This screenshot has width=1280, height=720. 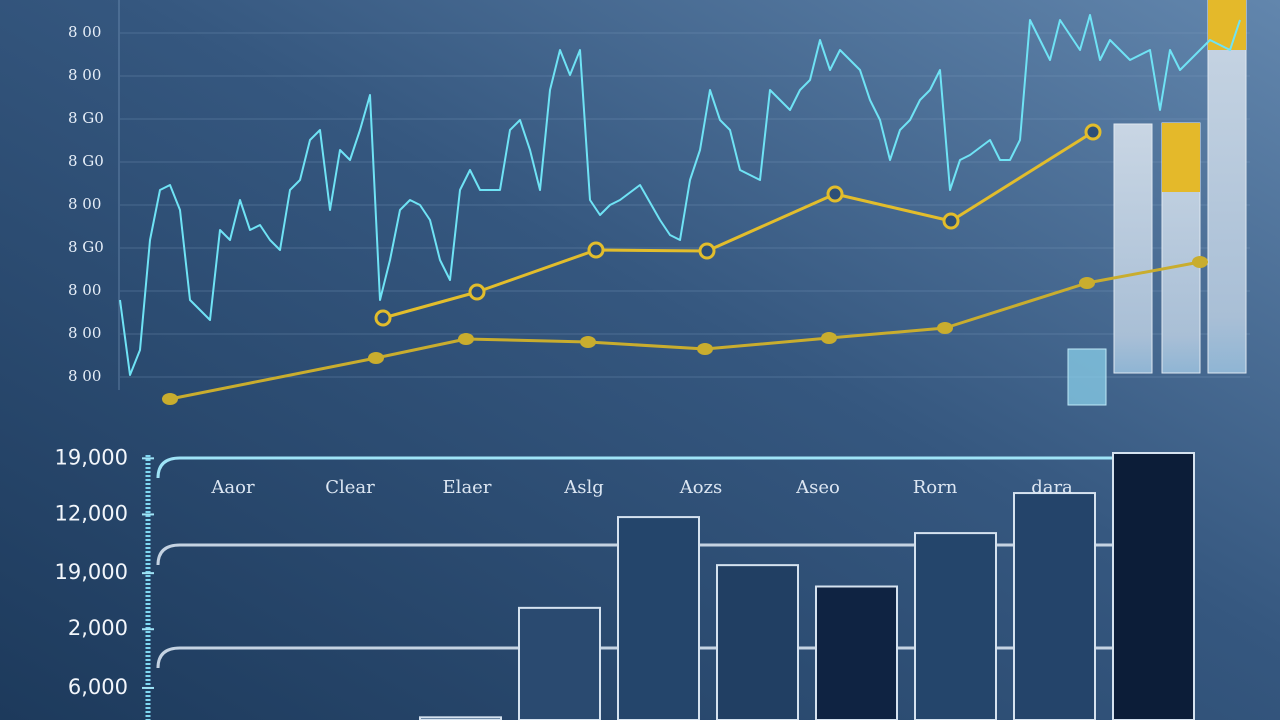 I want to click on x-tick-label: Rorn, so click(x=935, y=487).